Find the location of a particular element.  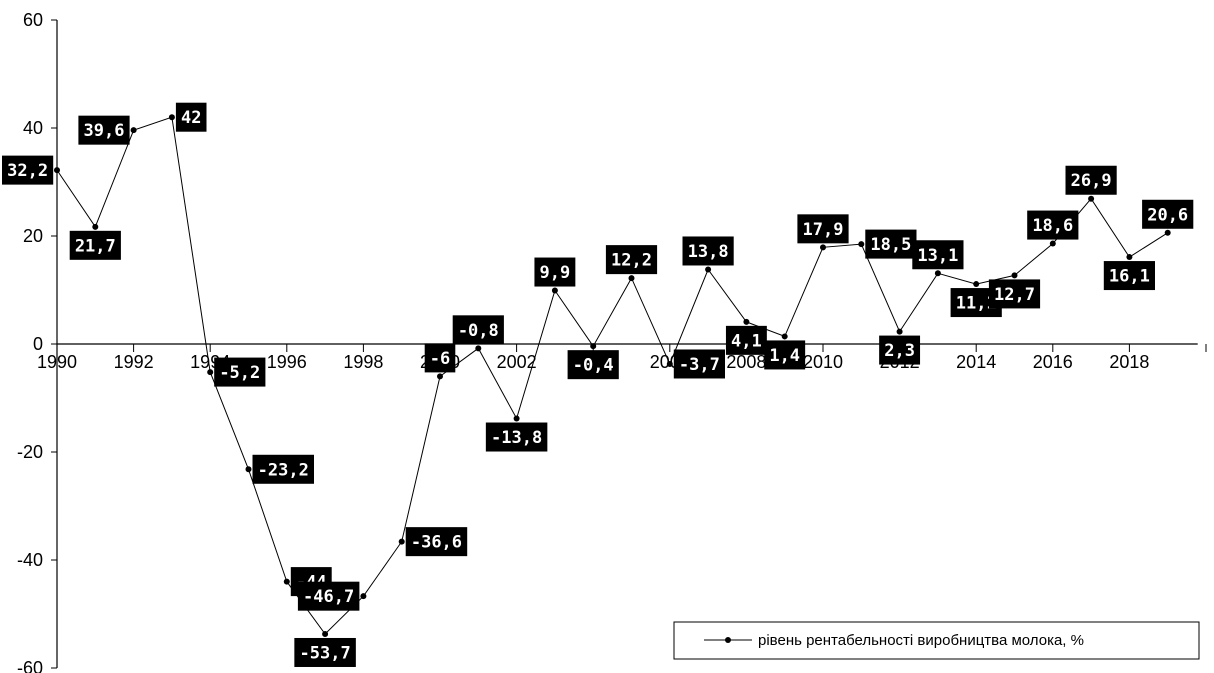

x-tick-label: 2014 is located at coordinates (976, 362).